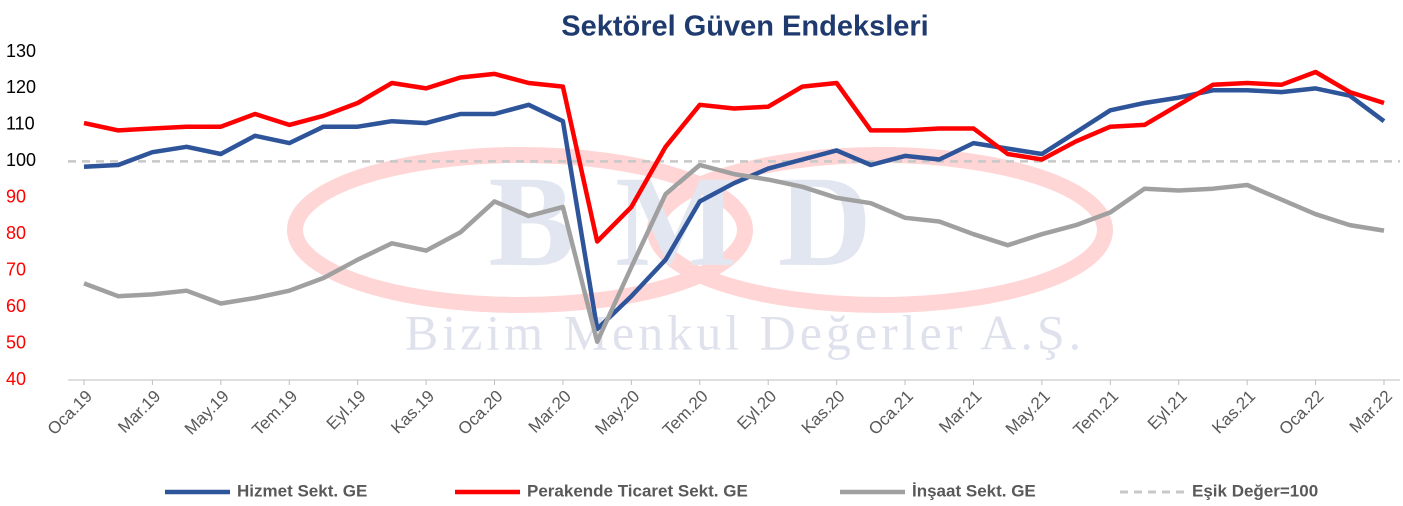  What do you see at coordinates (480, 413) in the screenshot?
I see `x-tick-label: Oca.20` at bounding box center [480, 413].